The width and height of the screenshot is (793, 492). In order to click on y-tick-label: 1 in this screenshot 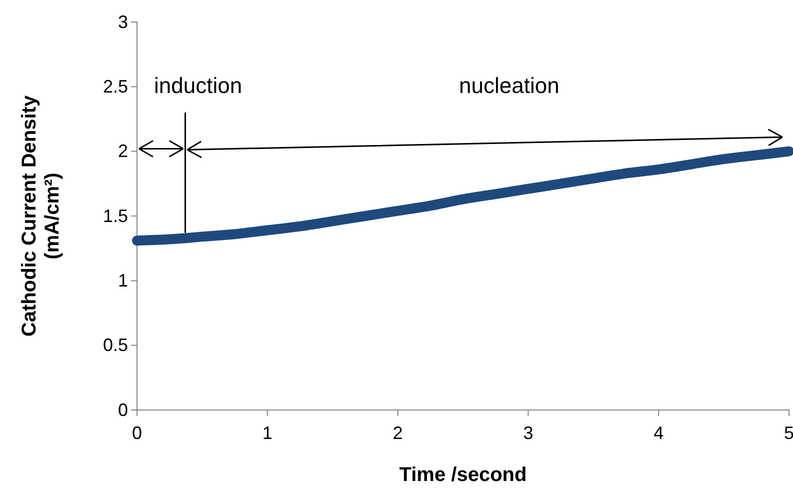, I will do `click(123, 280)`.